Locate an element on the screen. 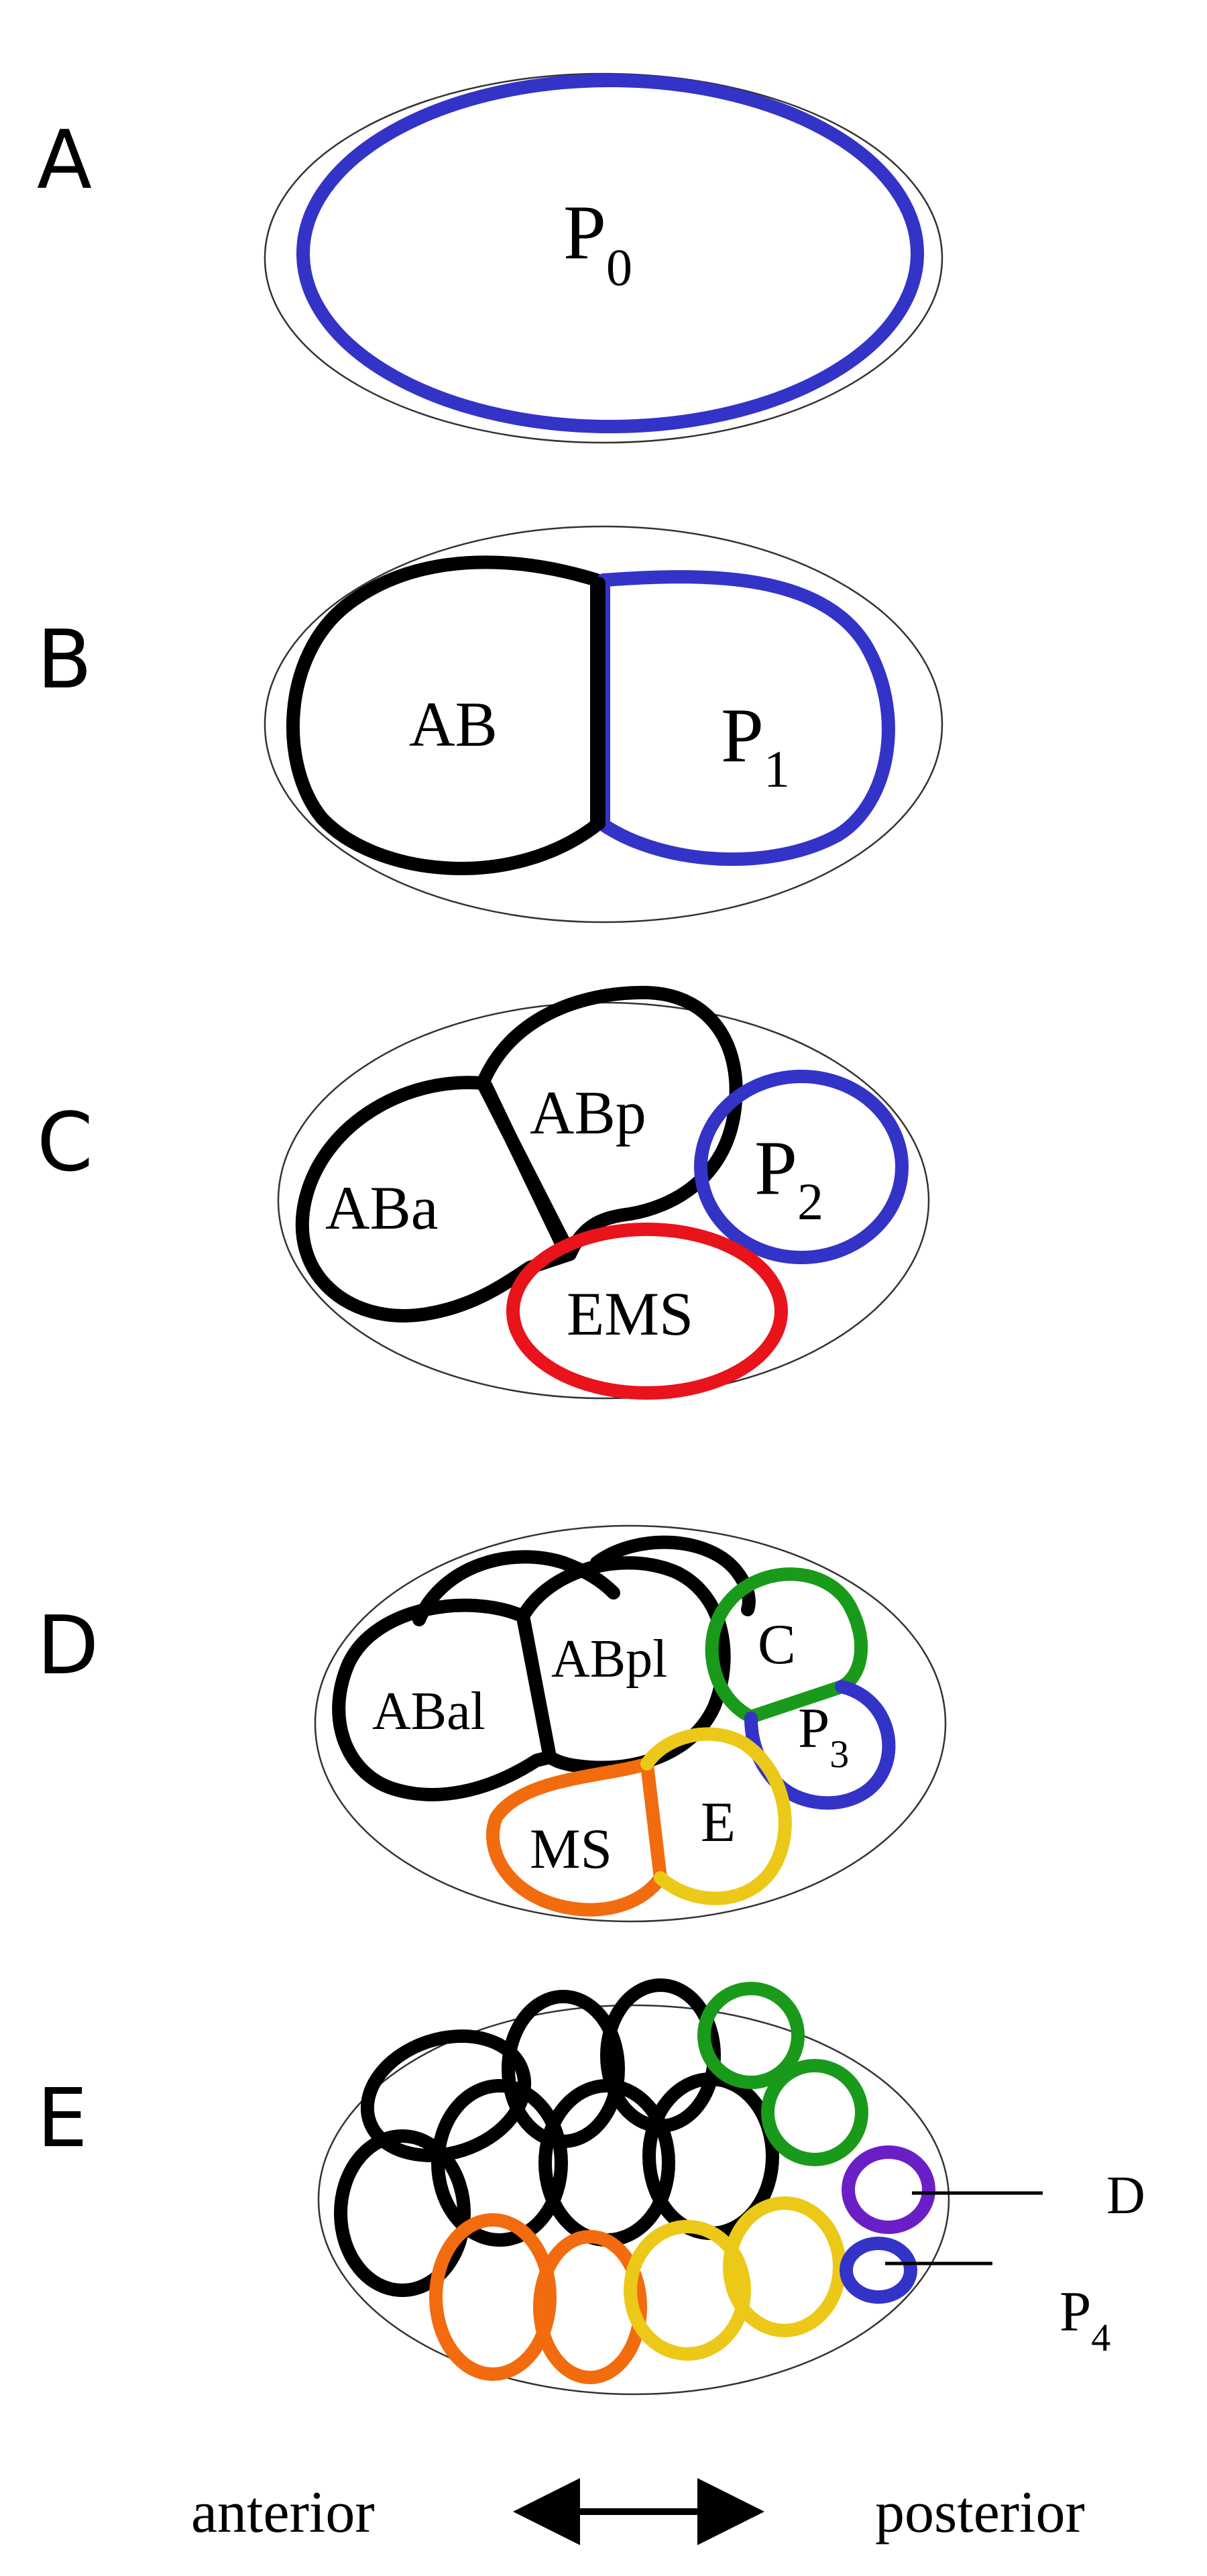 The width and height of the screenshot is (1207, 2576). cell-ms is located at coordinates (576, 1837).